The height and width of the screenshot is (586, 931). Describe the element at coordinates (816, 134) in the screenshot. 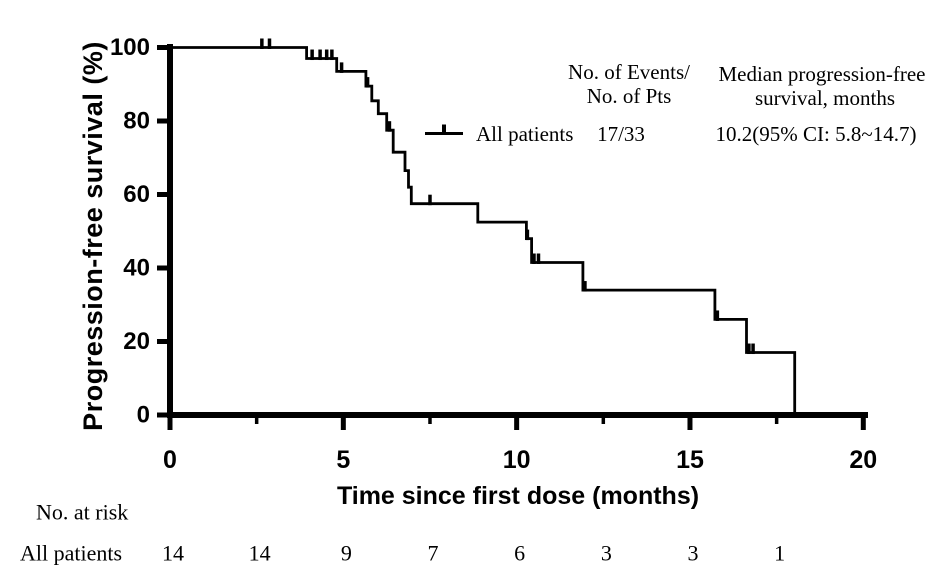

I see `legend-median-value: 10.2(95% CI: 5.8~14.7)` at that location.